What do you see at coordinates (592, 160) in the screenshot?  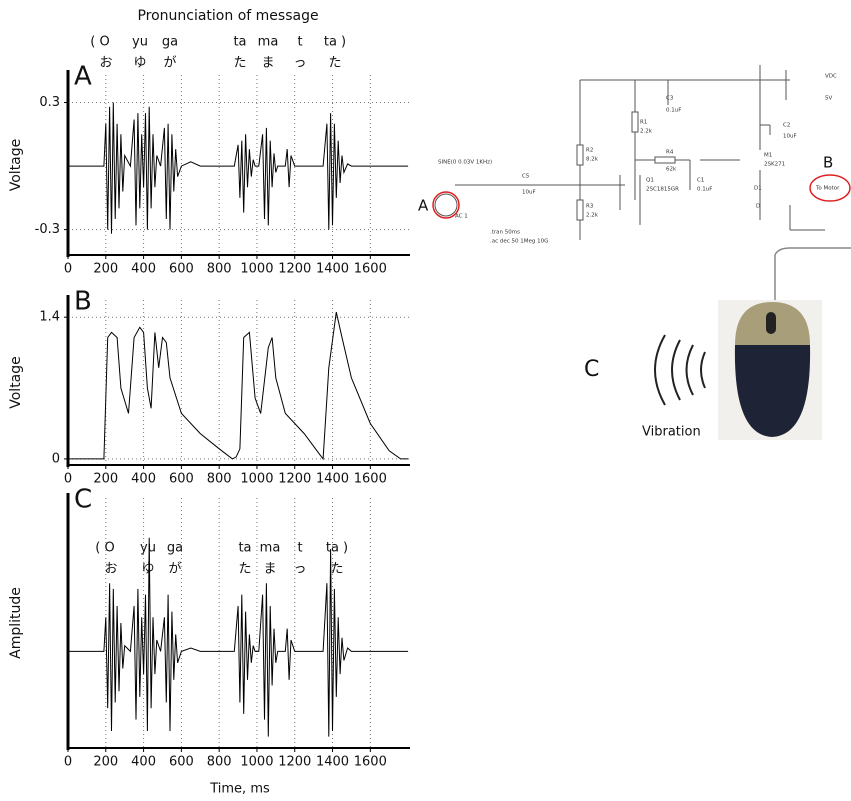 I see `circuit-label: 8.2k` at bounding box center [592, 160].